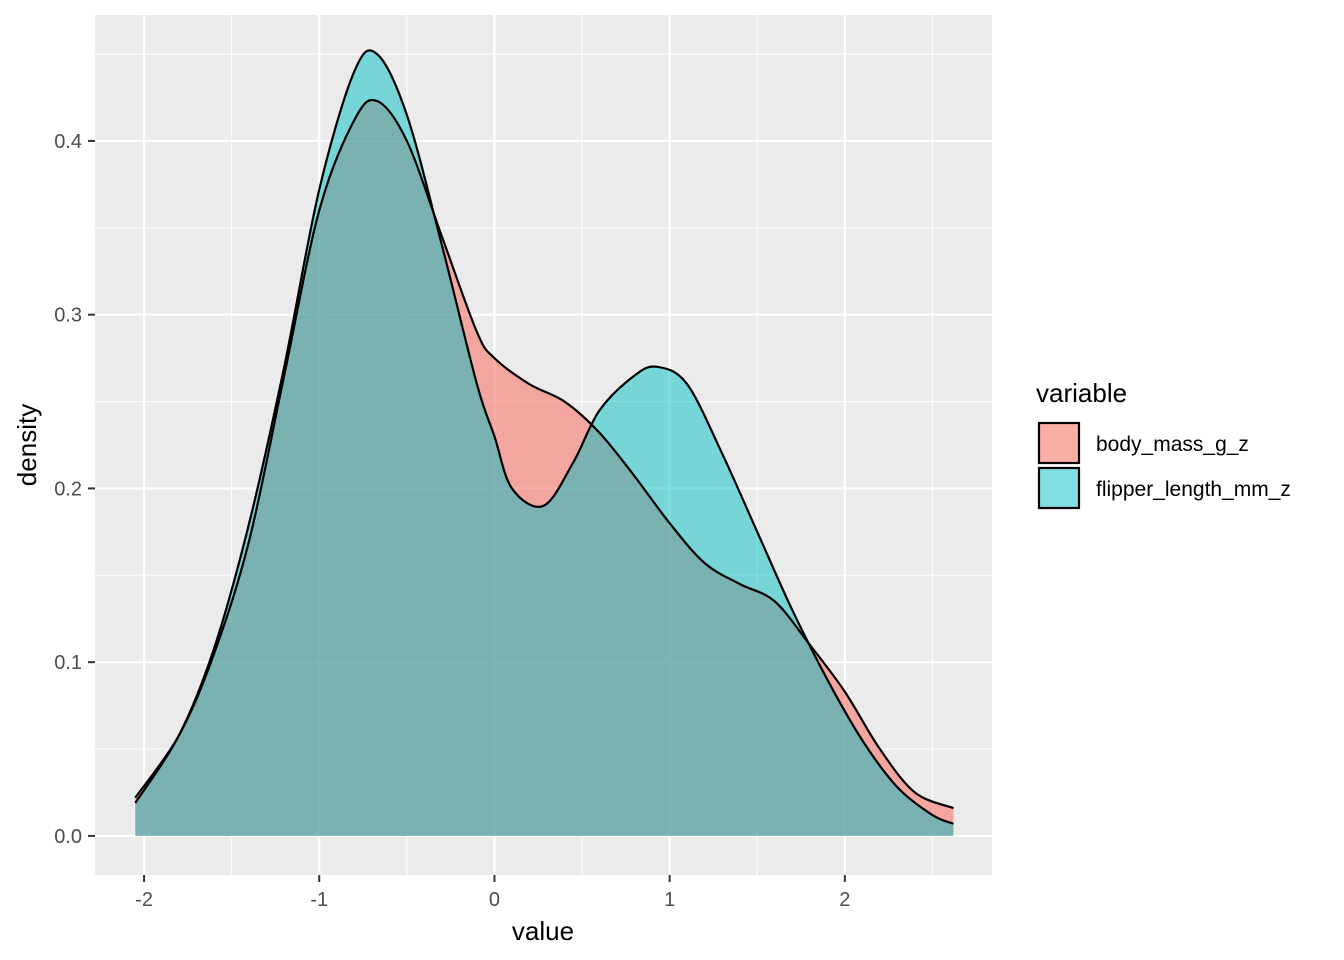 The width and height of the screenshot is (1344, 960). I want to click on y-tick-label: 0.2, so click(68, 489).